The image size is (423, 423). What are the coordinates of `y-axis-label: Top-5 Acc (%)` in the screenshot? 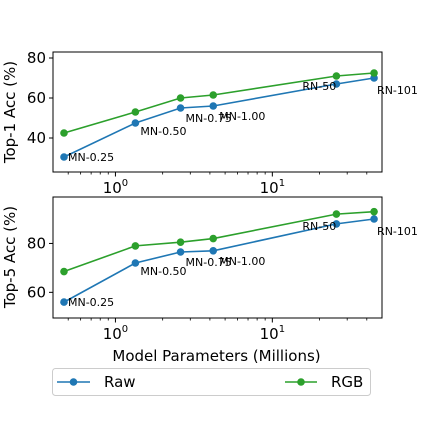 It's located at (10, 257).